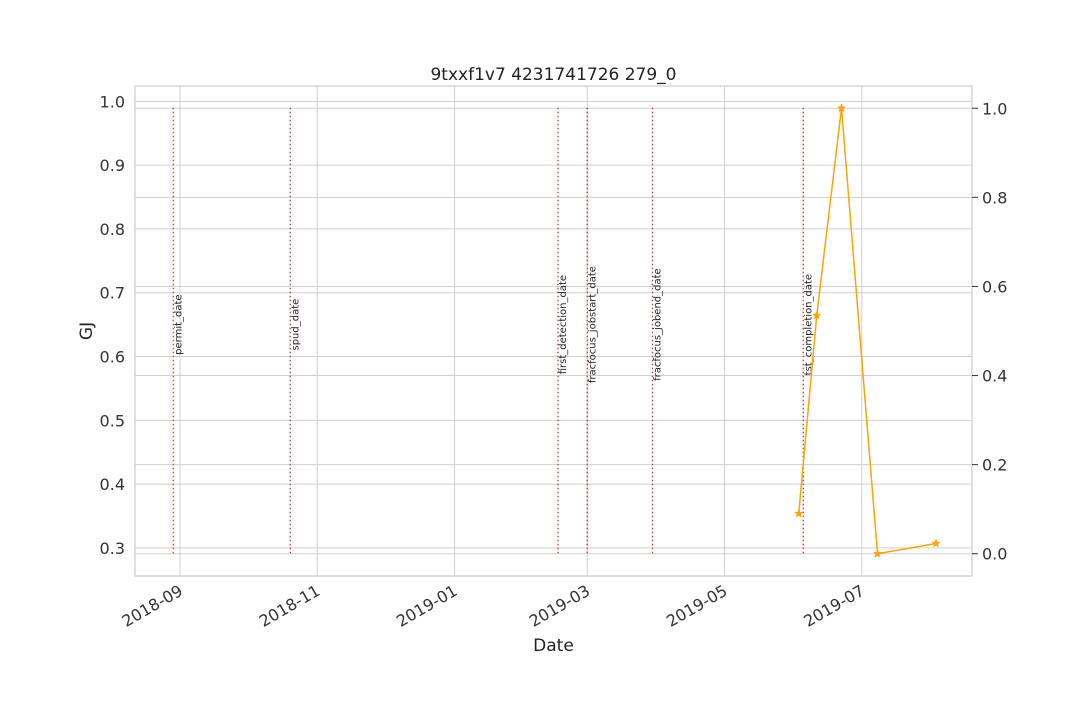 This screenshot has width=1080, height=720. Describe the element at coordinates (112, 101) in the screenshot. I see `y-left-tick-label: 1.0` at that location.